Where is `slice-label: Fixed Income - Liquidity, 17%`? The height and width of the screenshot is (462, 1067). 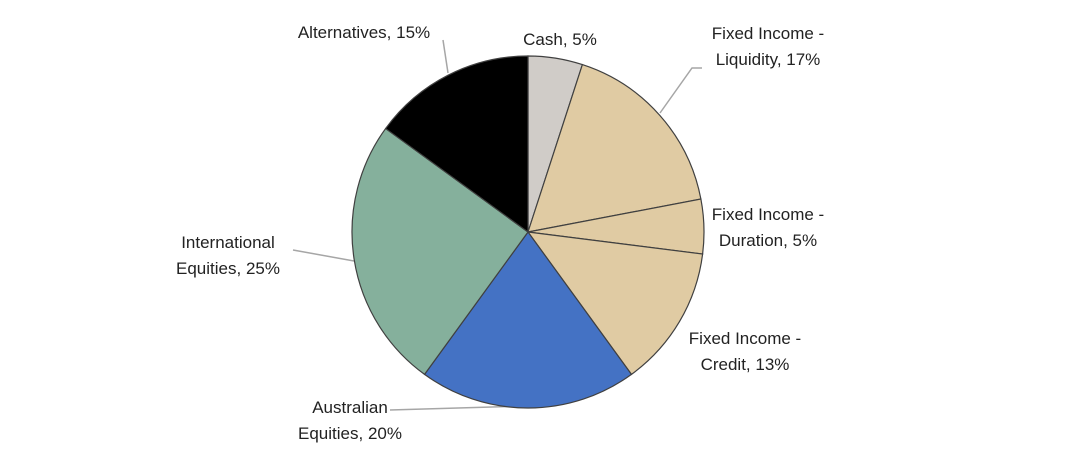
slice-label: Fixed Income - Liquidity, 17% is located at coordinates (768, 46).